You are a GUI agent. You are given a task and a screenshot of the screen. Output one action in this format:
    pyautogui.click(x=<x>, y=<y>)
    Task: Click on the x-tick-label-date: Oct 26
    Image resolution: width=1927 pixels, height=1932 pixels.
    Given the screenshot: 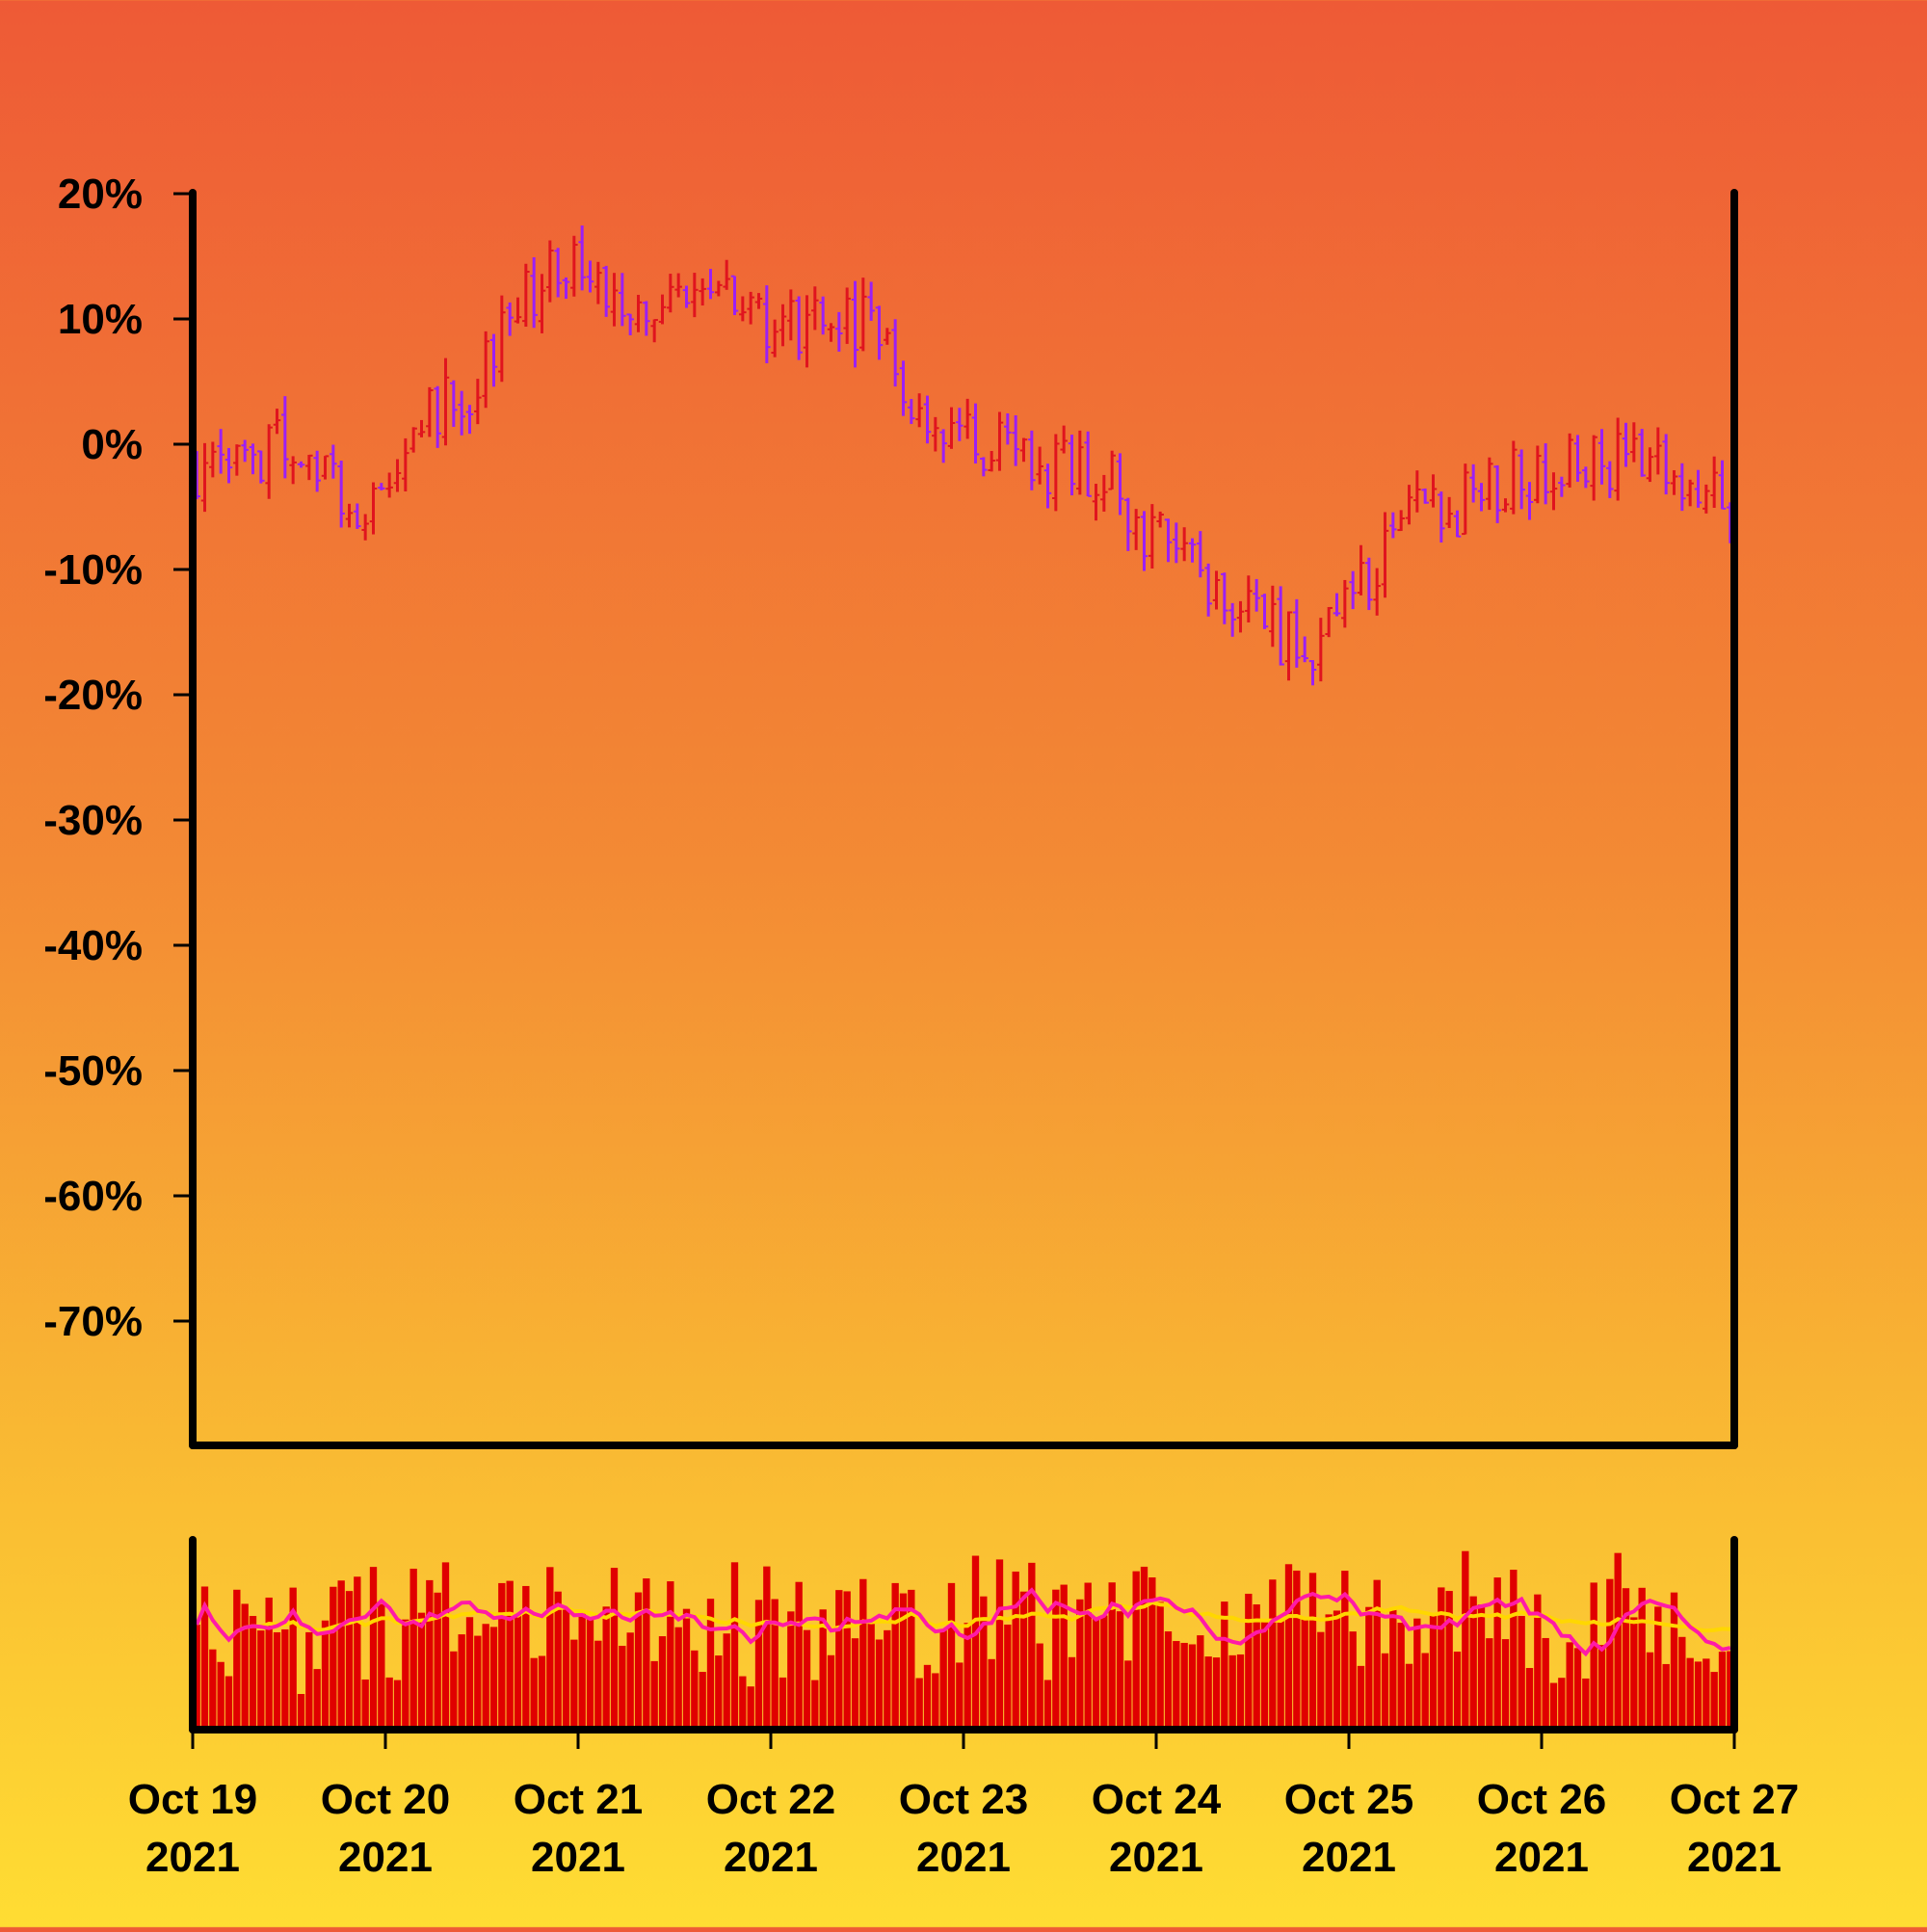 What is the action you would take?
    pyautogui.click(x=1542, y=1799)
    